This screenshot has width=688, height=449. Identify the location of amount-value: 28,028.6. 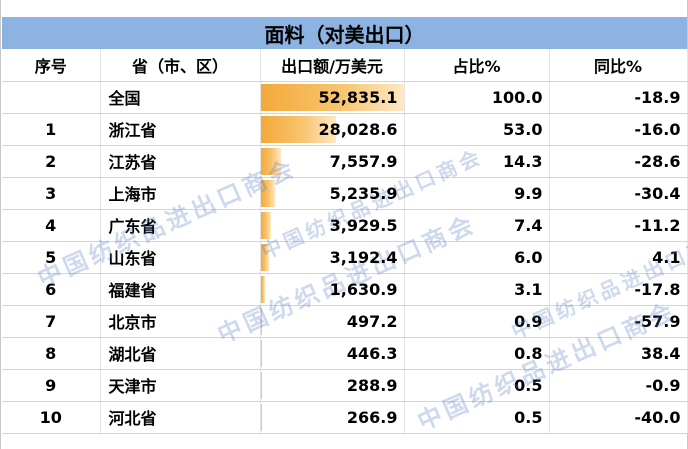
(358, 129).